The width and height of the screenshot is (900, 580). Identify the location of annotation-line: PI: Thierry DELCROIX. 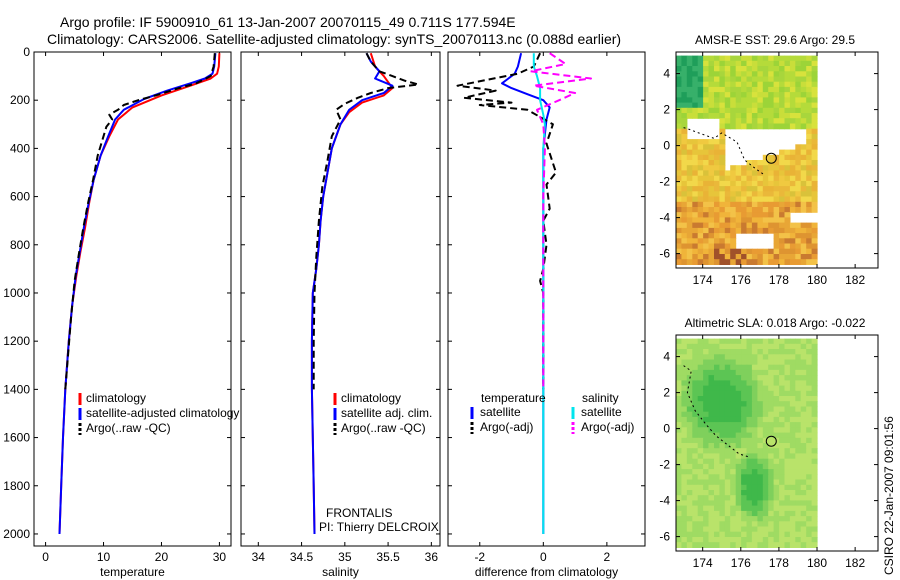
(379, 527).